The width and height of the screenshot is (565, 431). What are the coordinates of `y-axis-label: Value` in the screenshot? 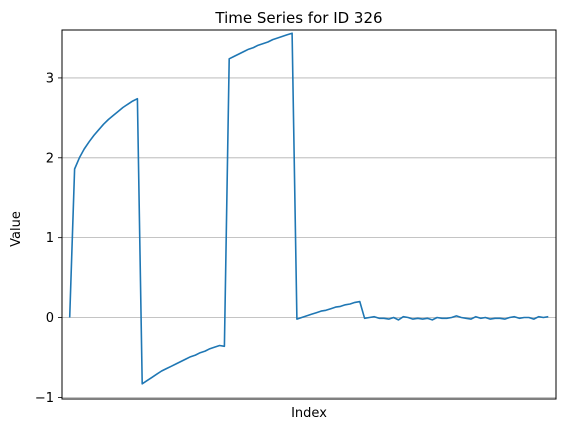 It's located at (16, 229).